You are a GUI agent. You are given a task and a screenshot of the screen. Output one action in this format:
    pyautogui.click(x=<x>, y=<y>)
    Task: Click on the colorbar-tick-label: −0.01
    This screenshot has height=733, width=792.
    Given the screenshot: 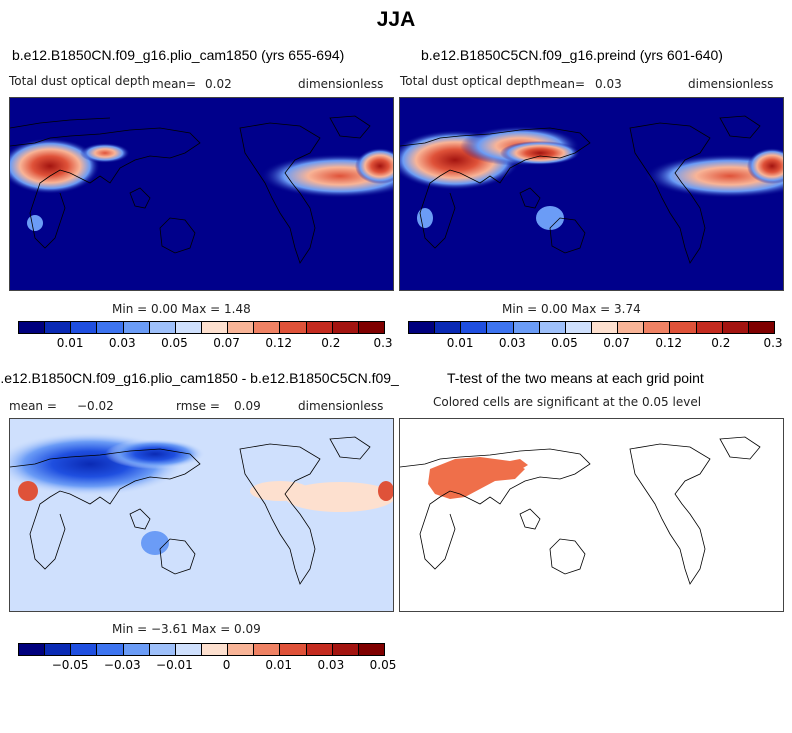 What is the action you would take?
    pyautogui.click(x=174, y=665)
    